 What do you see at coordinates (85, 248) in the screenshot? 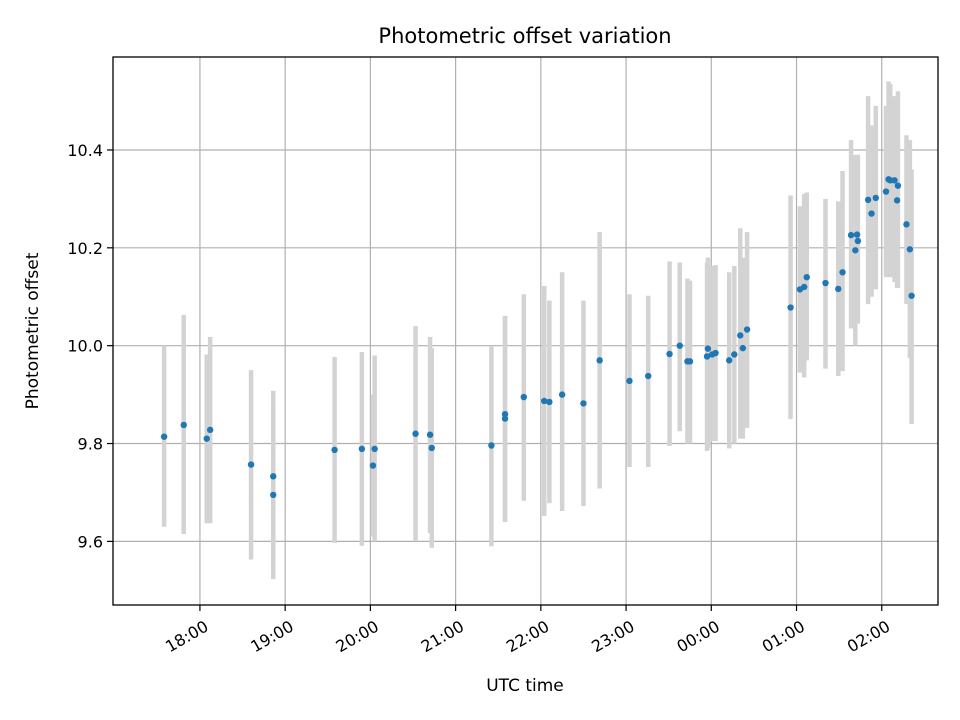
I see `y-tick-label: 10.2` at bounding box center [85, 248].